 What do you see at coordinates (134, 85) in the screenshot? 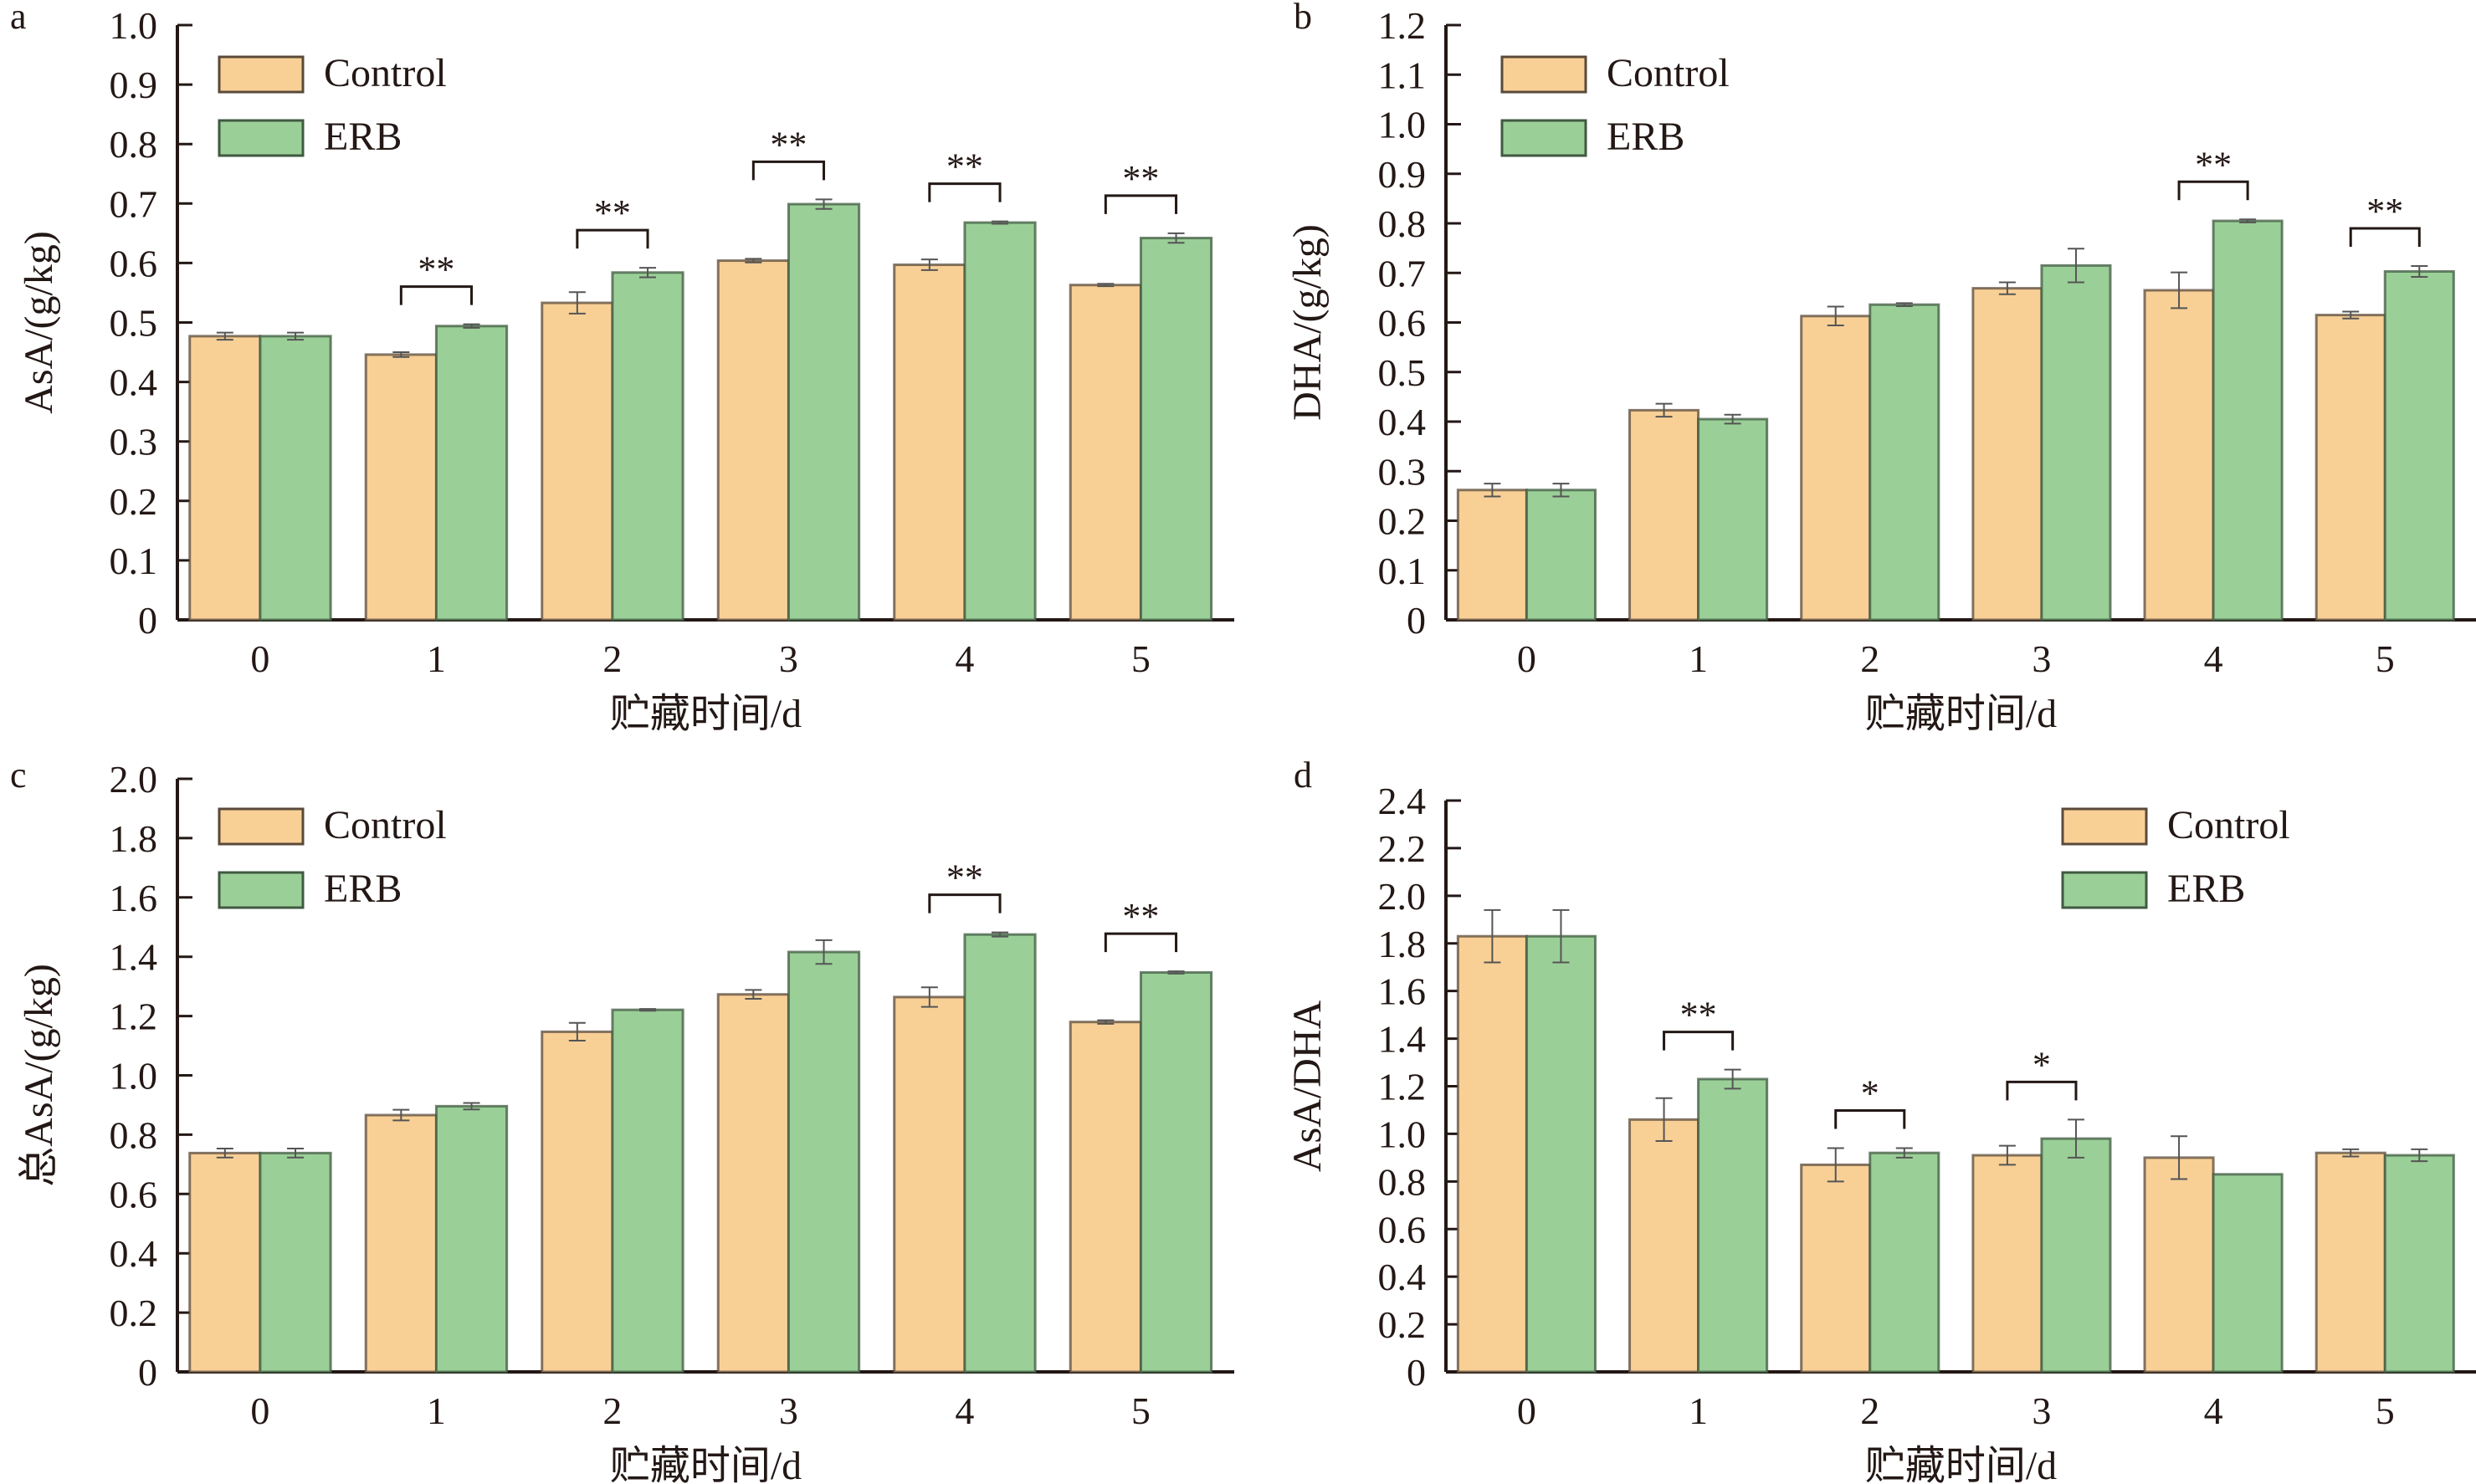
I see `y-tick-label: 0.9` at bounding box center [134, 85].